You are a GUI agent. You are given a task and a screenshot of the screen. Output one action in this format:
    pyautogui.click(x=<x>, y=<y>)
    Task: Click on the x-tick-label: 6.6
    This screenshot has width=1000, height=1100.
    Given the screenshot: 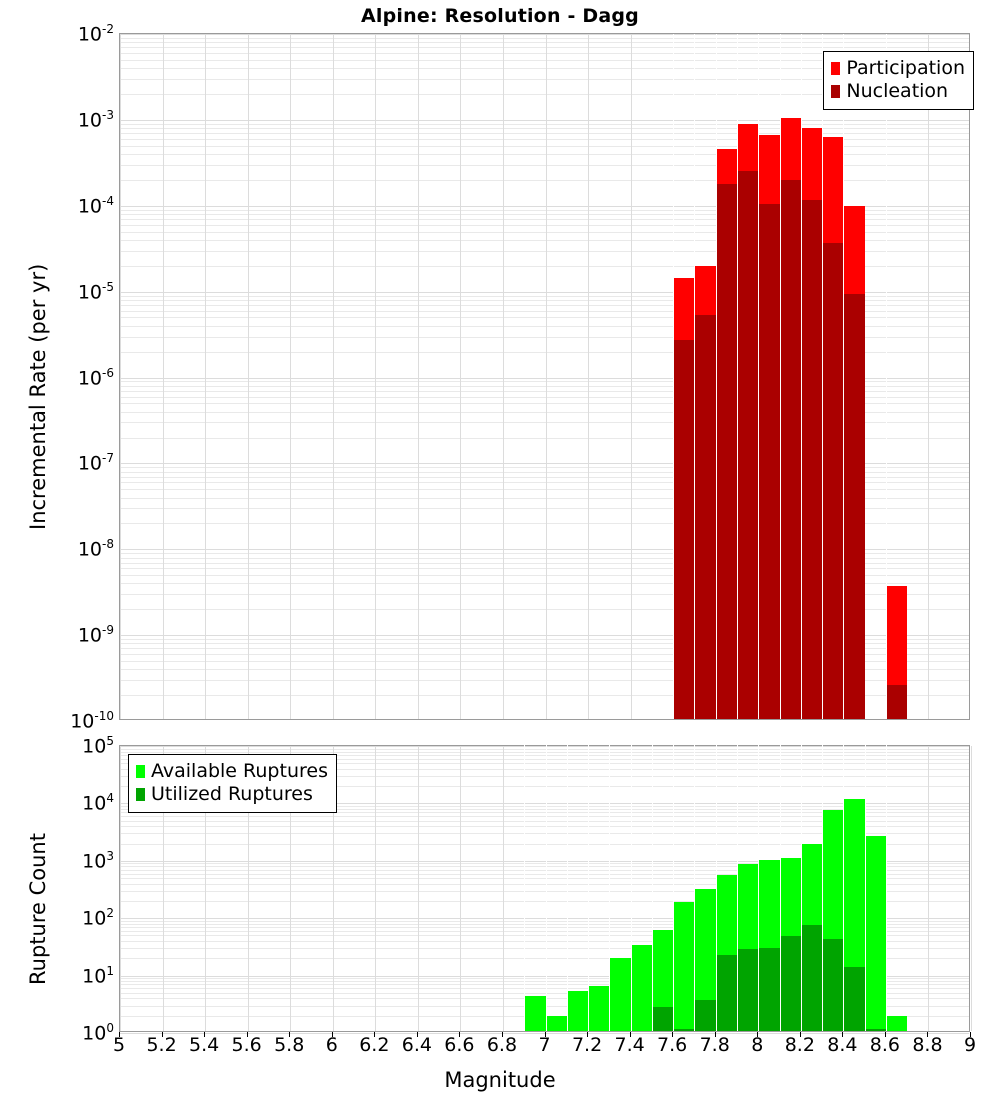 What is the action you would take?
    pyautogui.click(x=459, y=1045)
    